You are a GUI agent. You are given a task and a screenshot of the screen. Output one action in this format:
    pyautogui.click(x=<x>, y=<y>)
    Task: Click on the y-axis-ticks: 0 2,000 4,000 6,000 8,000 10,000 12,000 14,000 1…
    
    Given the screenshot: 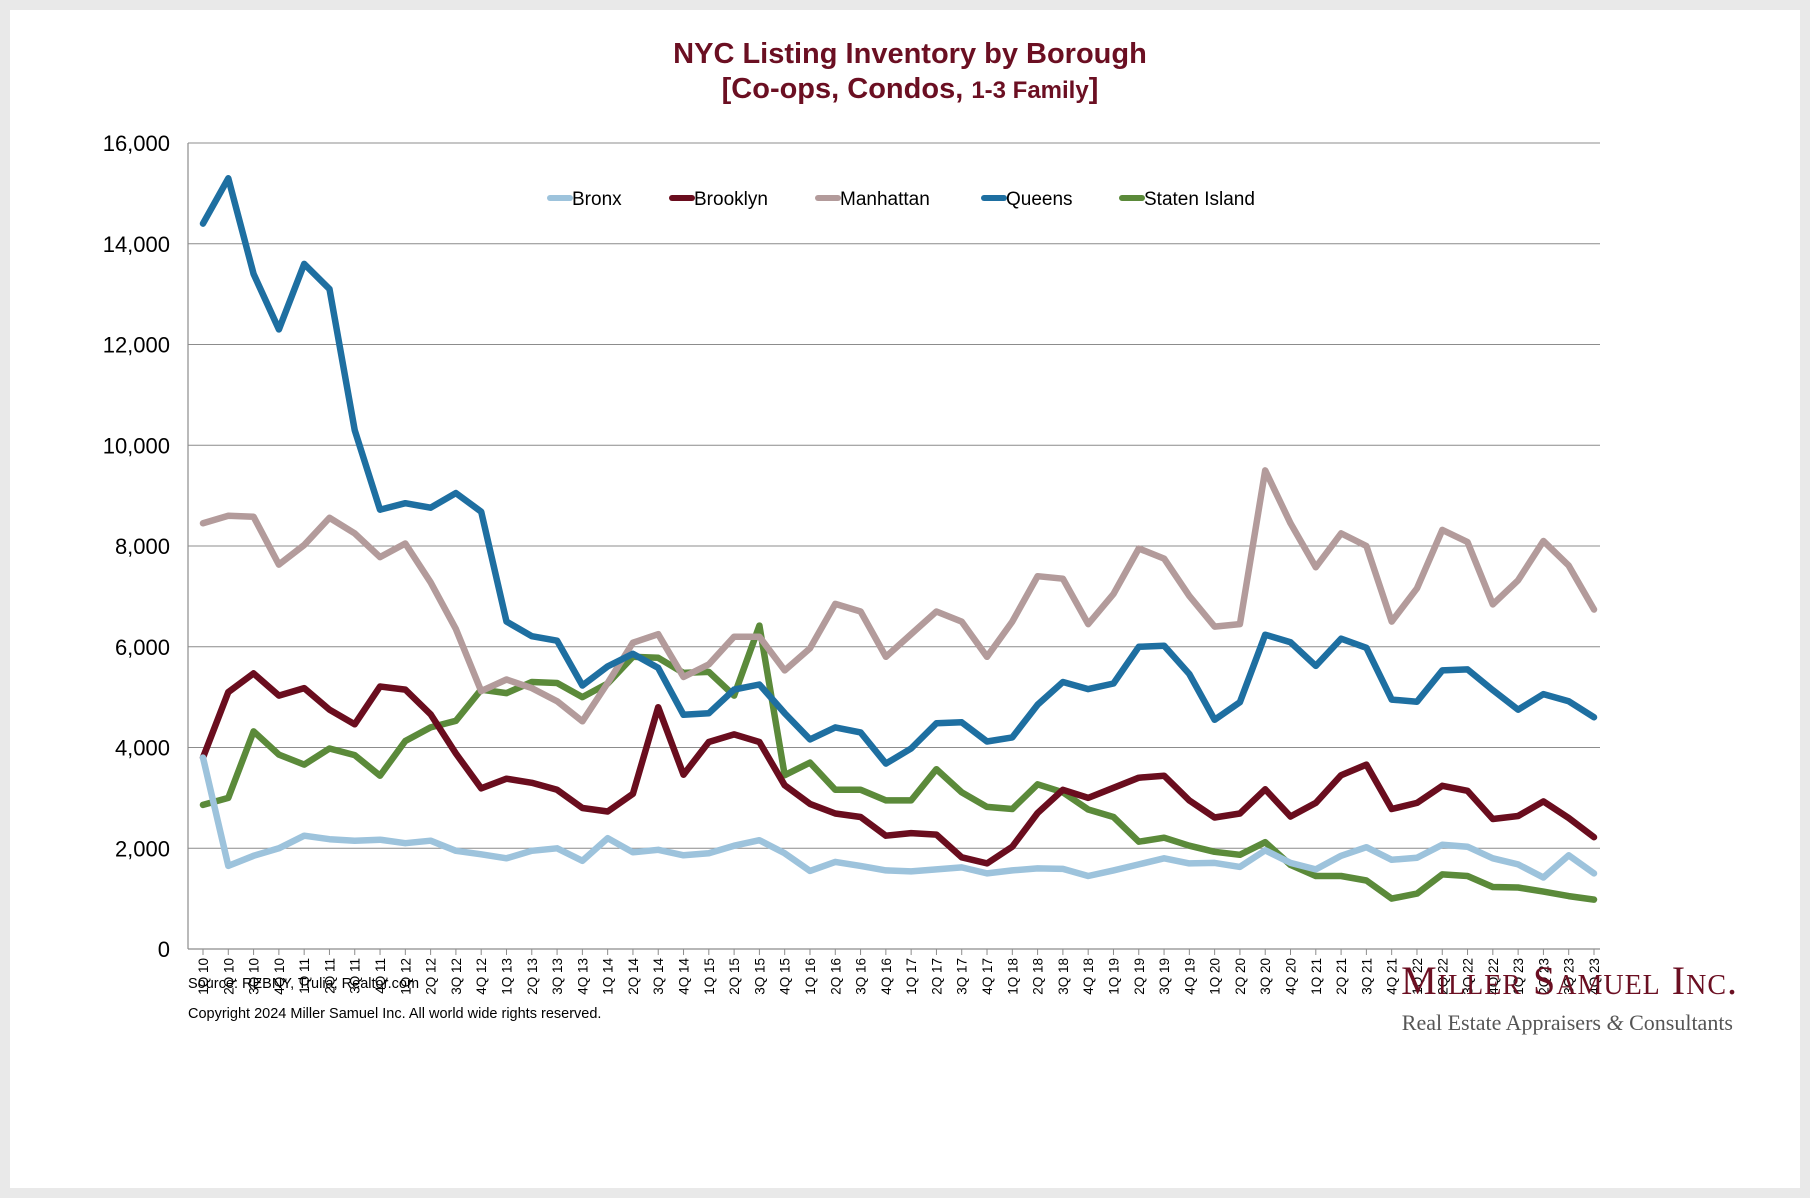 What is the action you would take?
    pyautogui.click(x=136, y=546)
    